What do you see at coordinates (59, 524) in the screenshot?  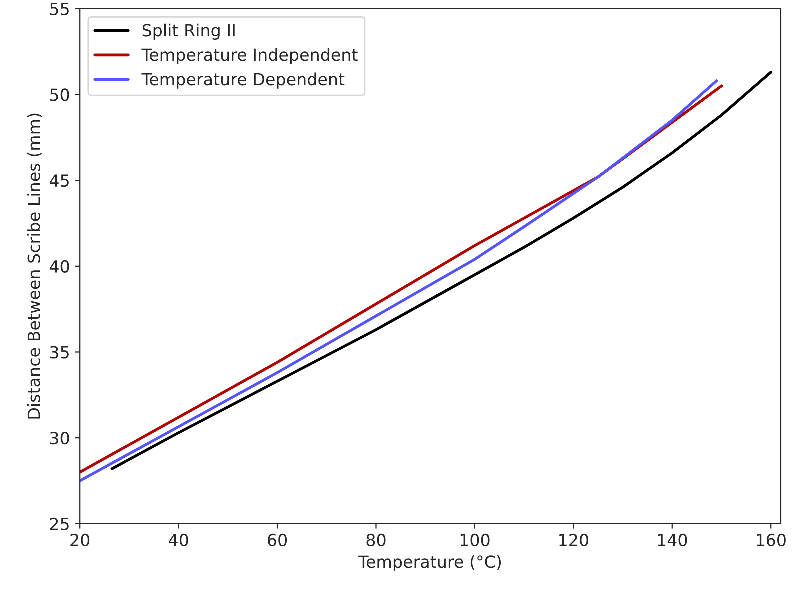 I see `y-tick-label: 25` at bounding box center [59, 524].